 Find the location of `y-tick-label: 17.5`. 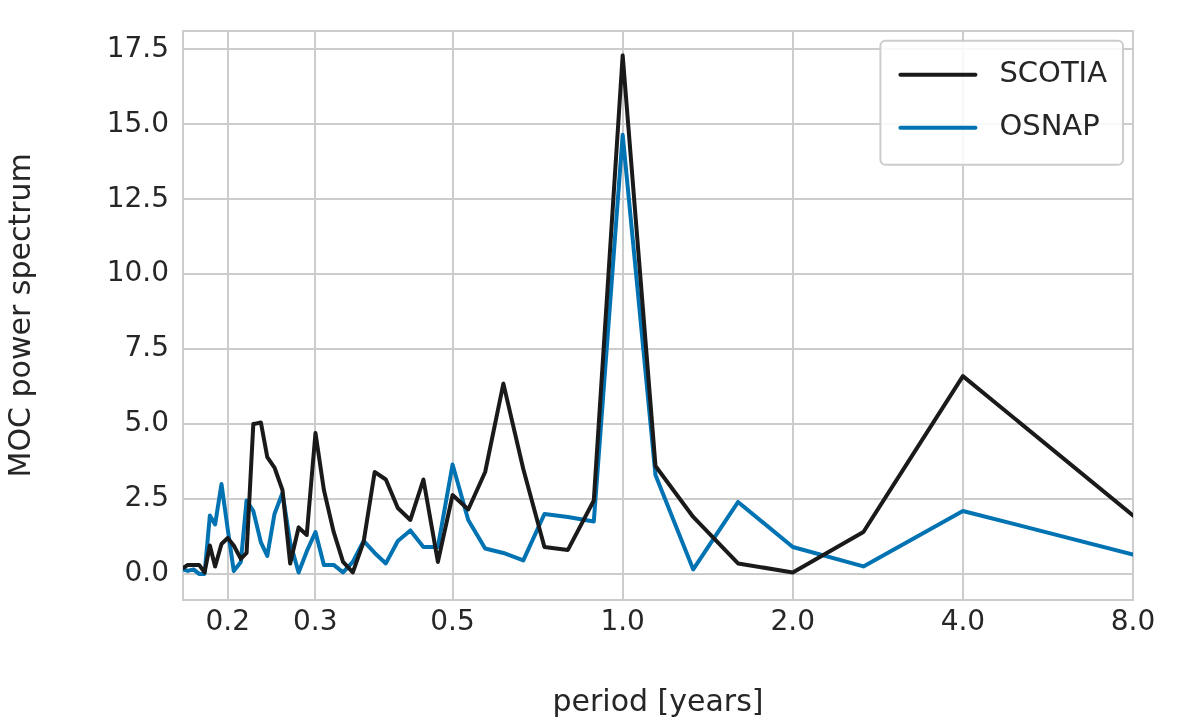

y-tick-label: 17.5 is located at coordinates (137, 47).